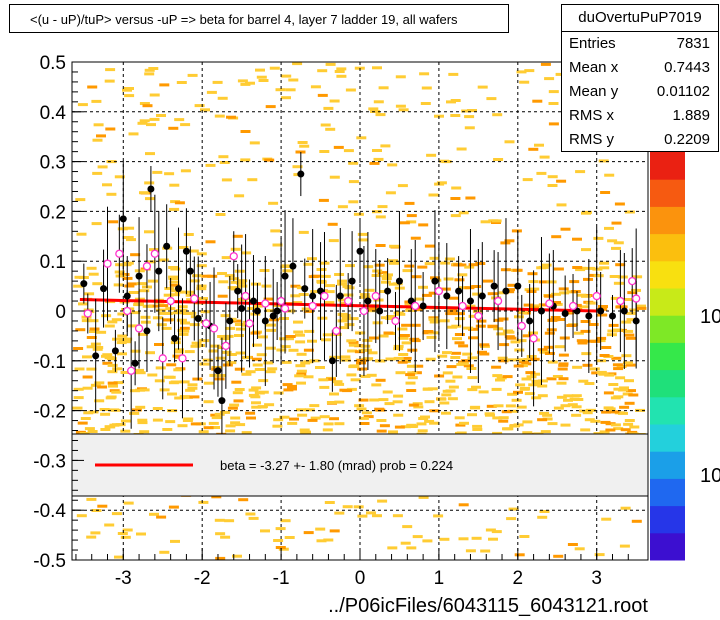 This screenshot has height=620, width=720. Describe the element at coordinates (324, 296) in the screenshot. I see `data-point-open` at that location.